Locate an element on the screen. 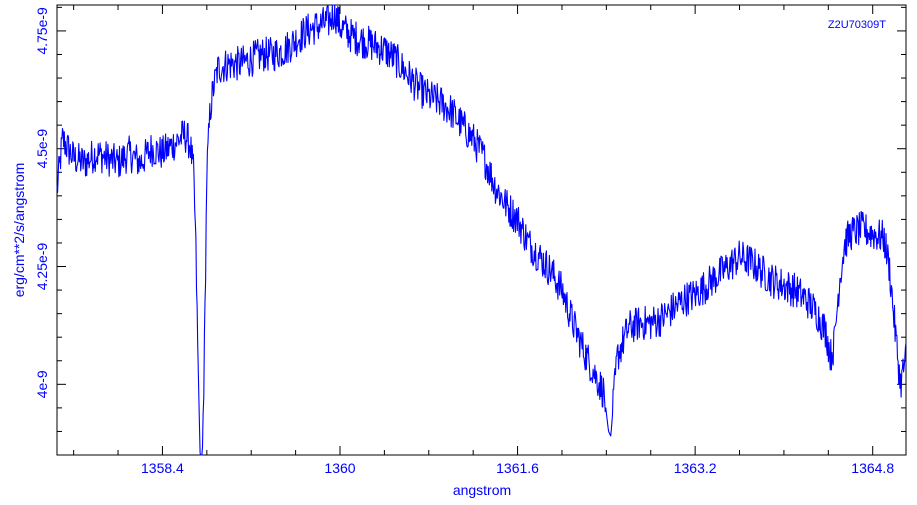 This screenshot has height=505, width=917. y-tick-label: 4.25e-9 is located at coordinates (42, 267).